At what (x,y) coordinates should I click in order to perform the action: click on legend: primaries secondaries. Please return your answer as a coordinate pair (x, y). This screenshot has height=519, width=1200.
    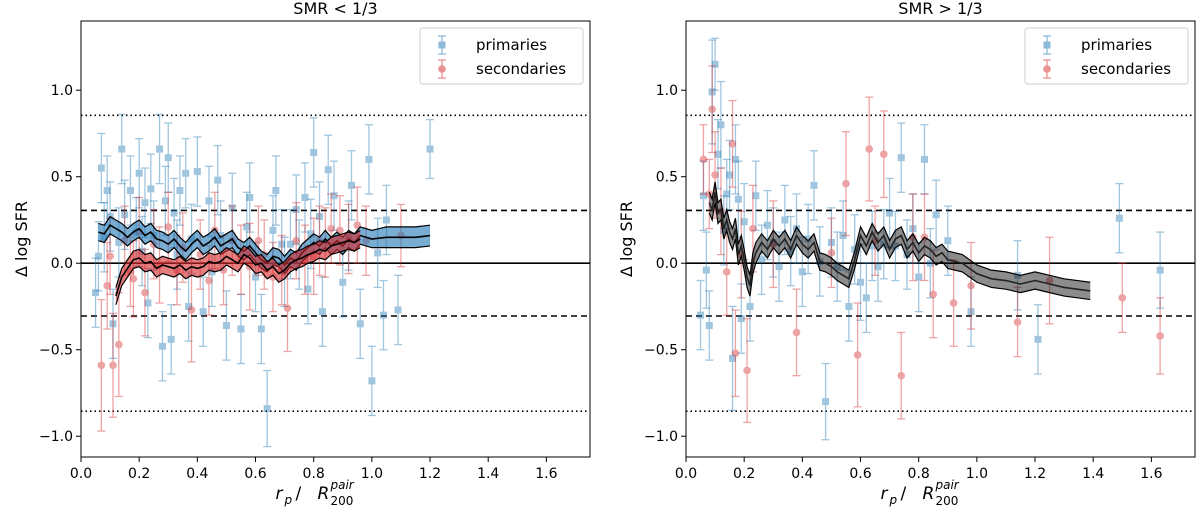
    Looking at the image, I should click on (501, 56).